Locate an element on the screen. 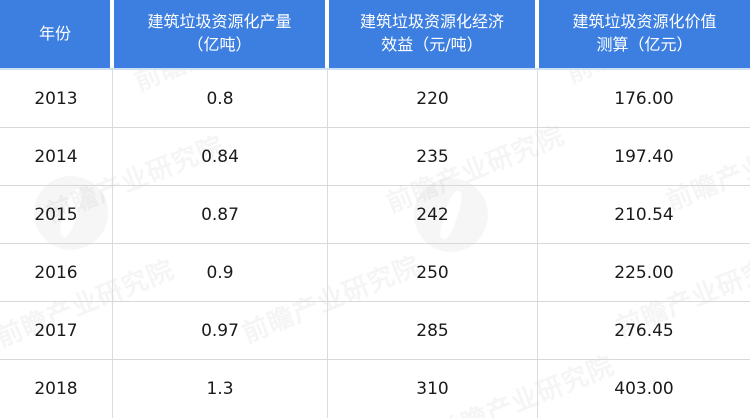  cell-benefit: 285 is located at coordinates (432, 330).